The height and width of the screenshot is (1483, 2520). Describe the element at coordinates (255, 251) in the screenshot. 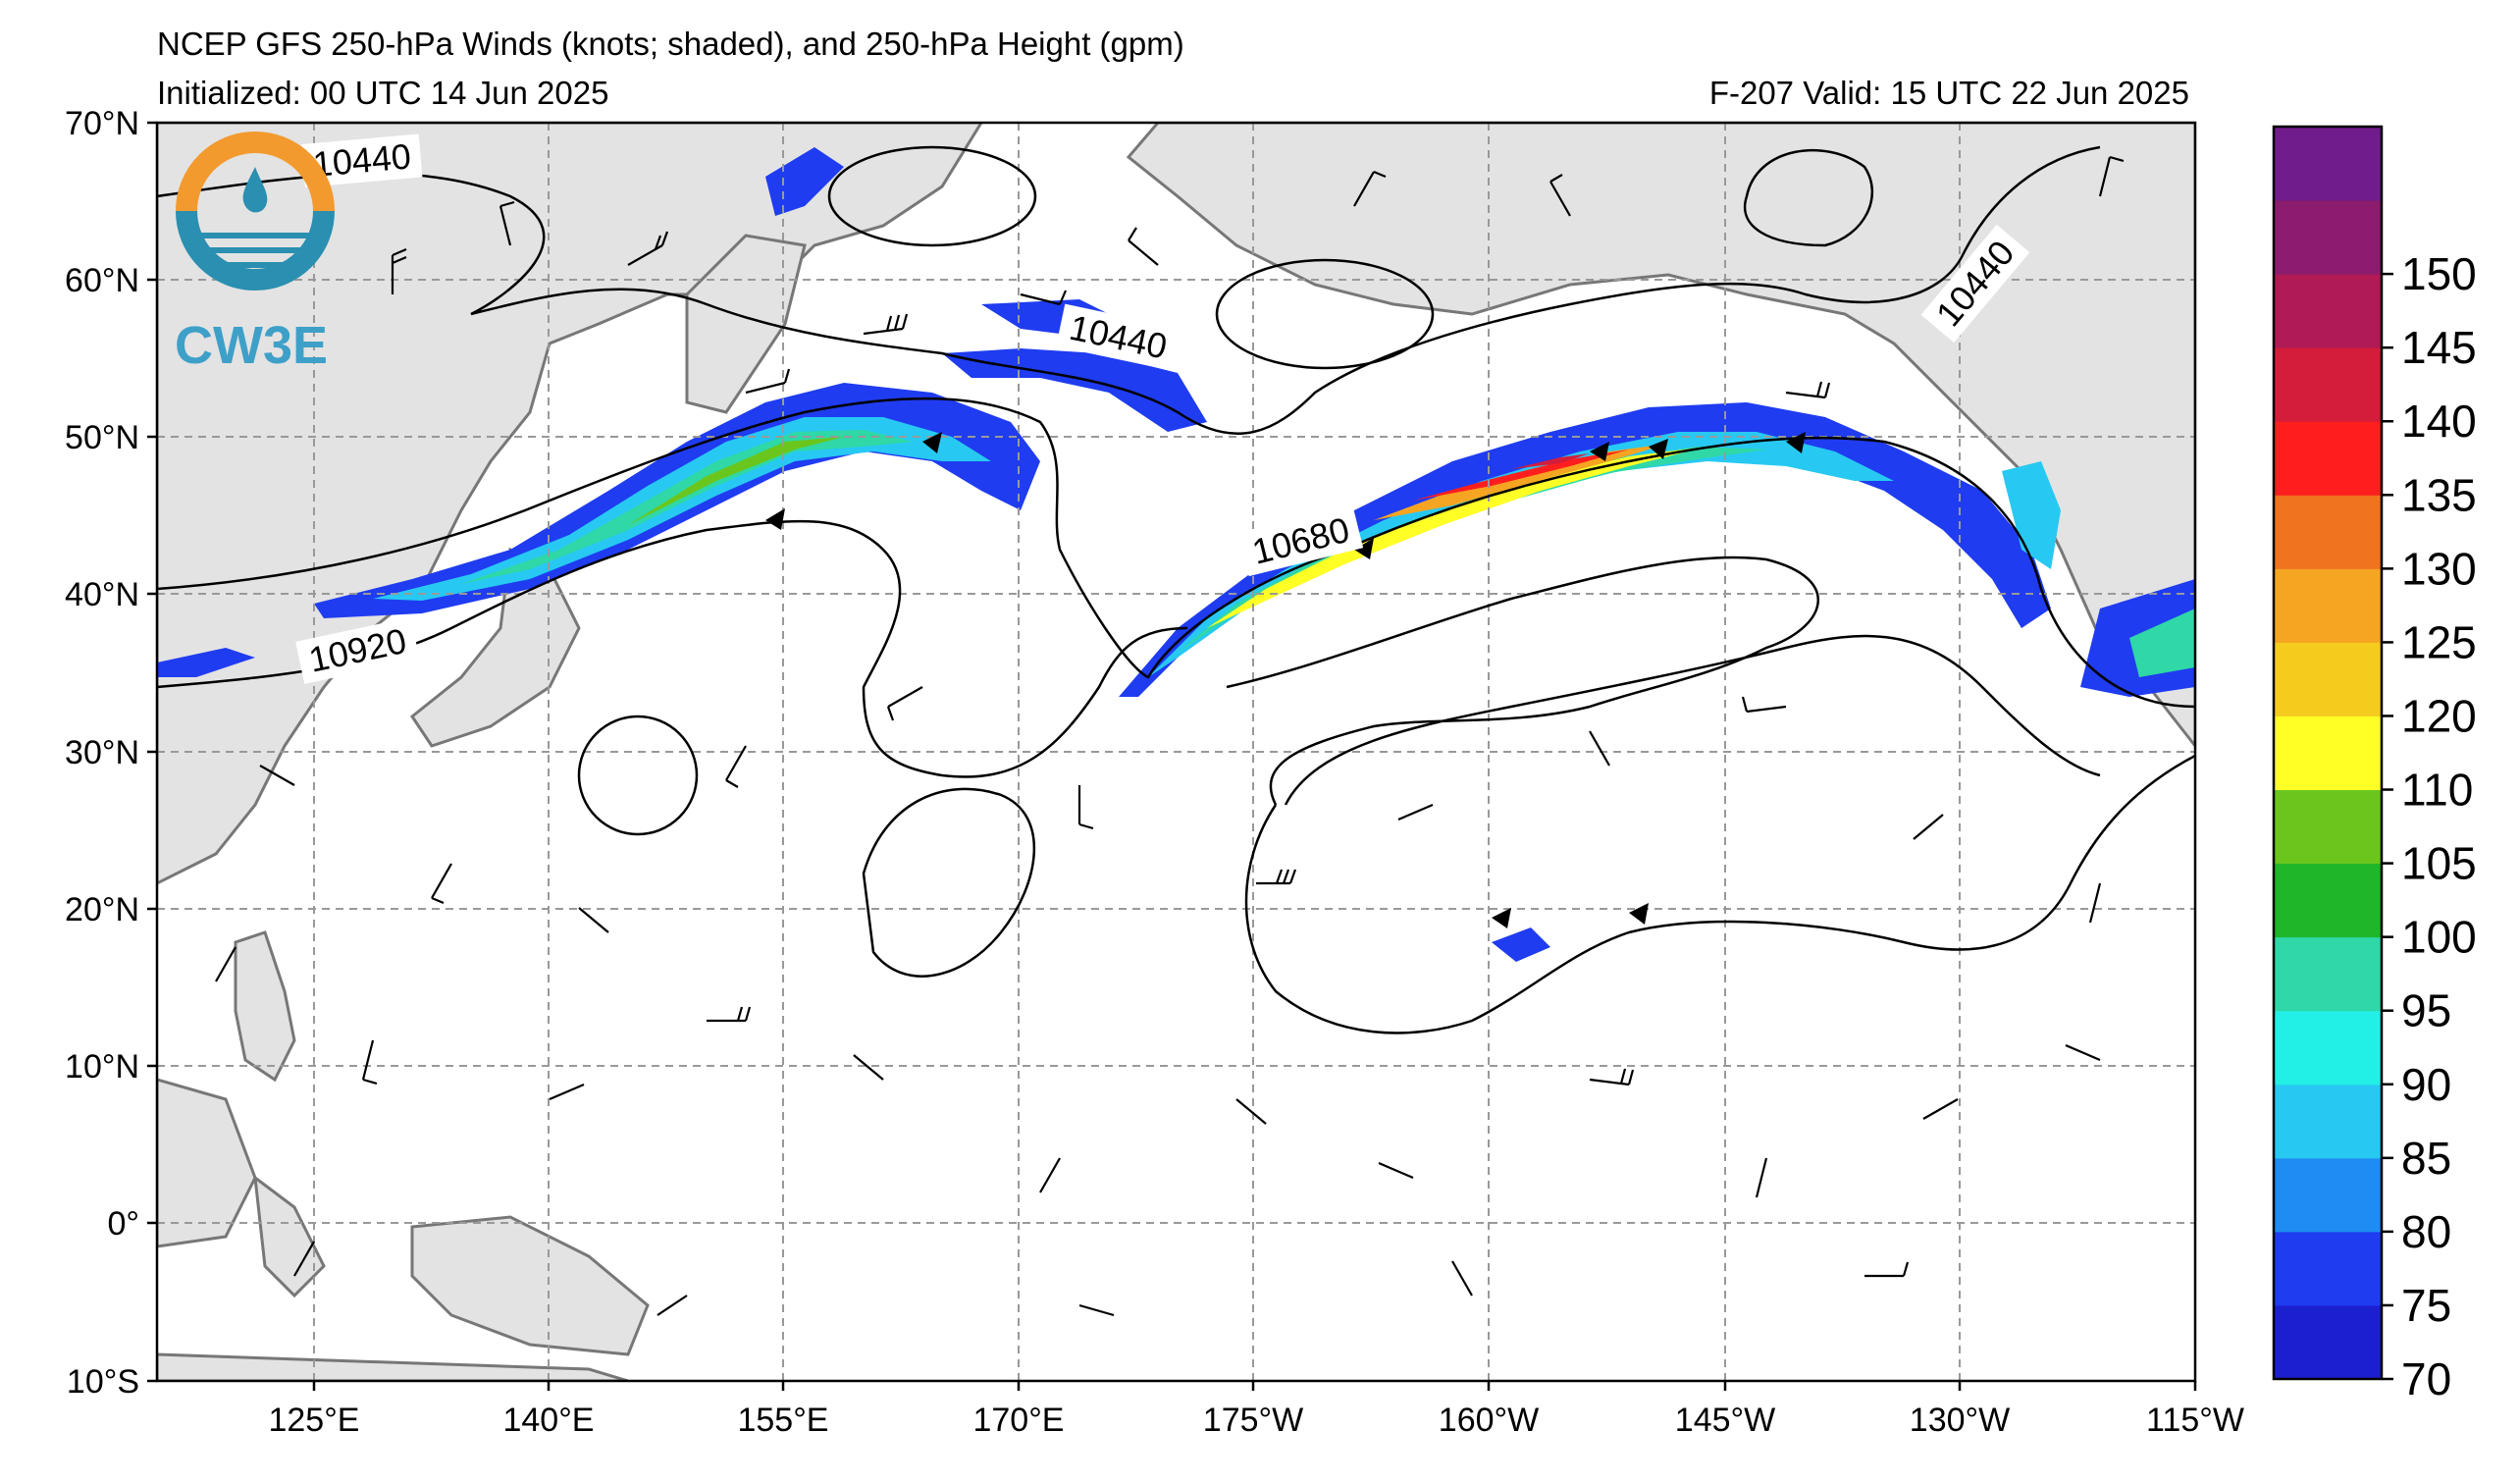

I see `logo-wave-icon` at that location.